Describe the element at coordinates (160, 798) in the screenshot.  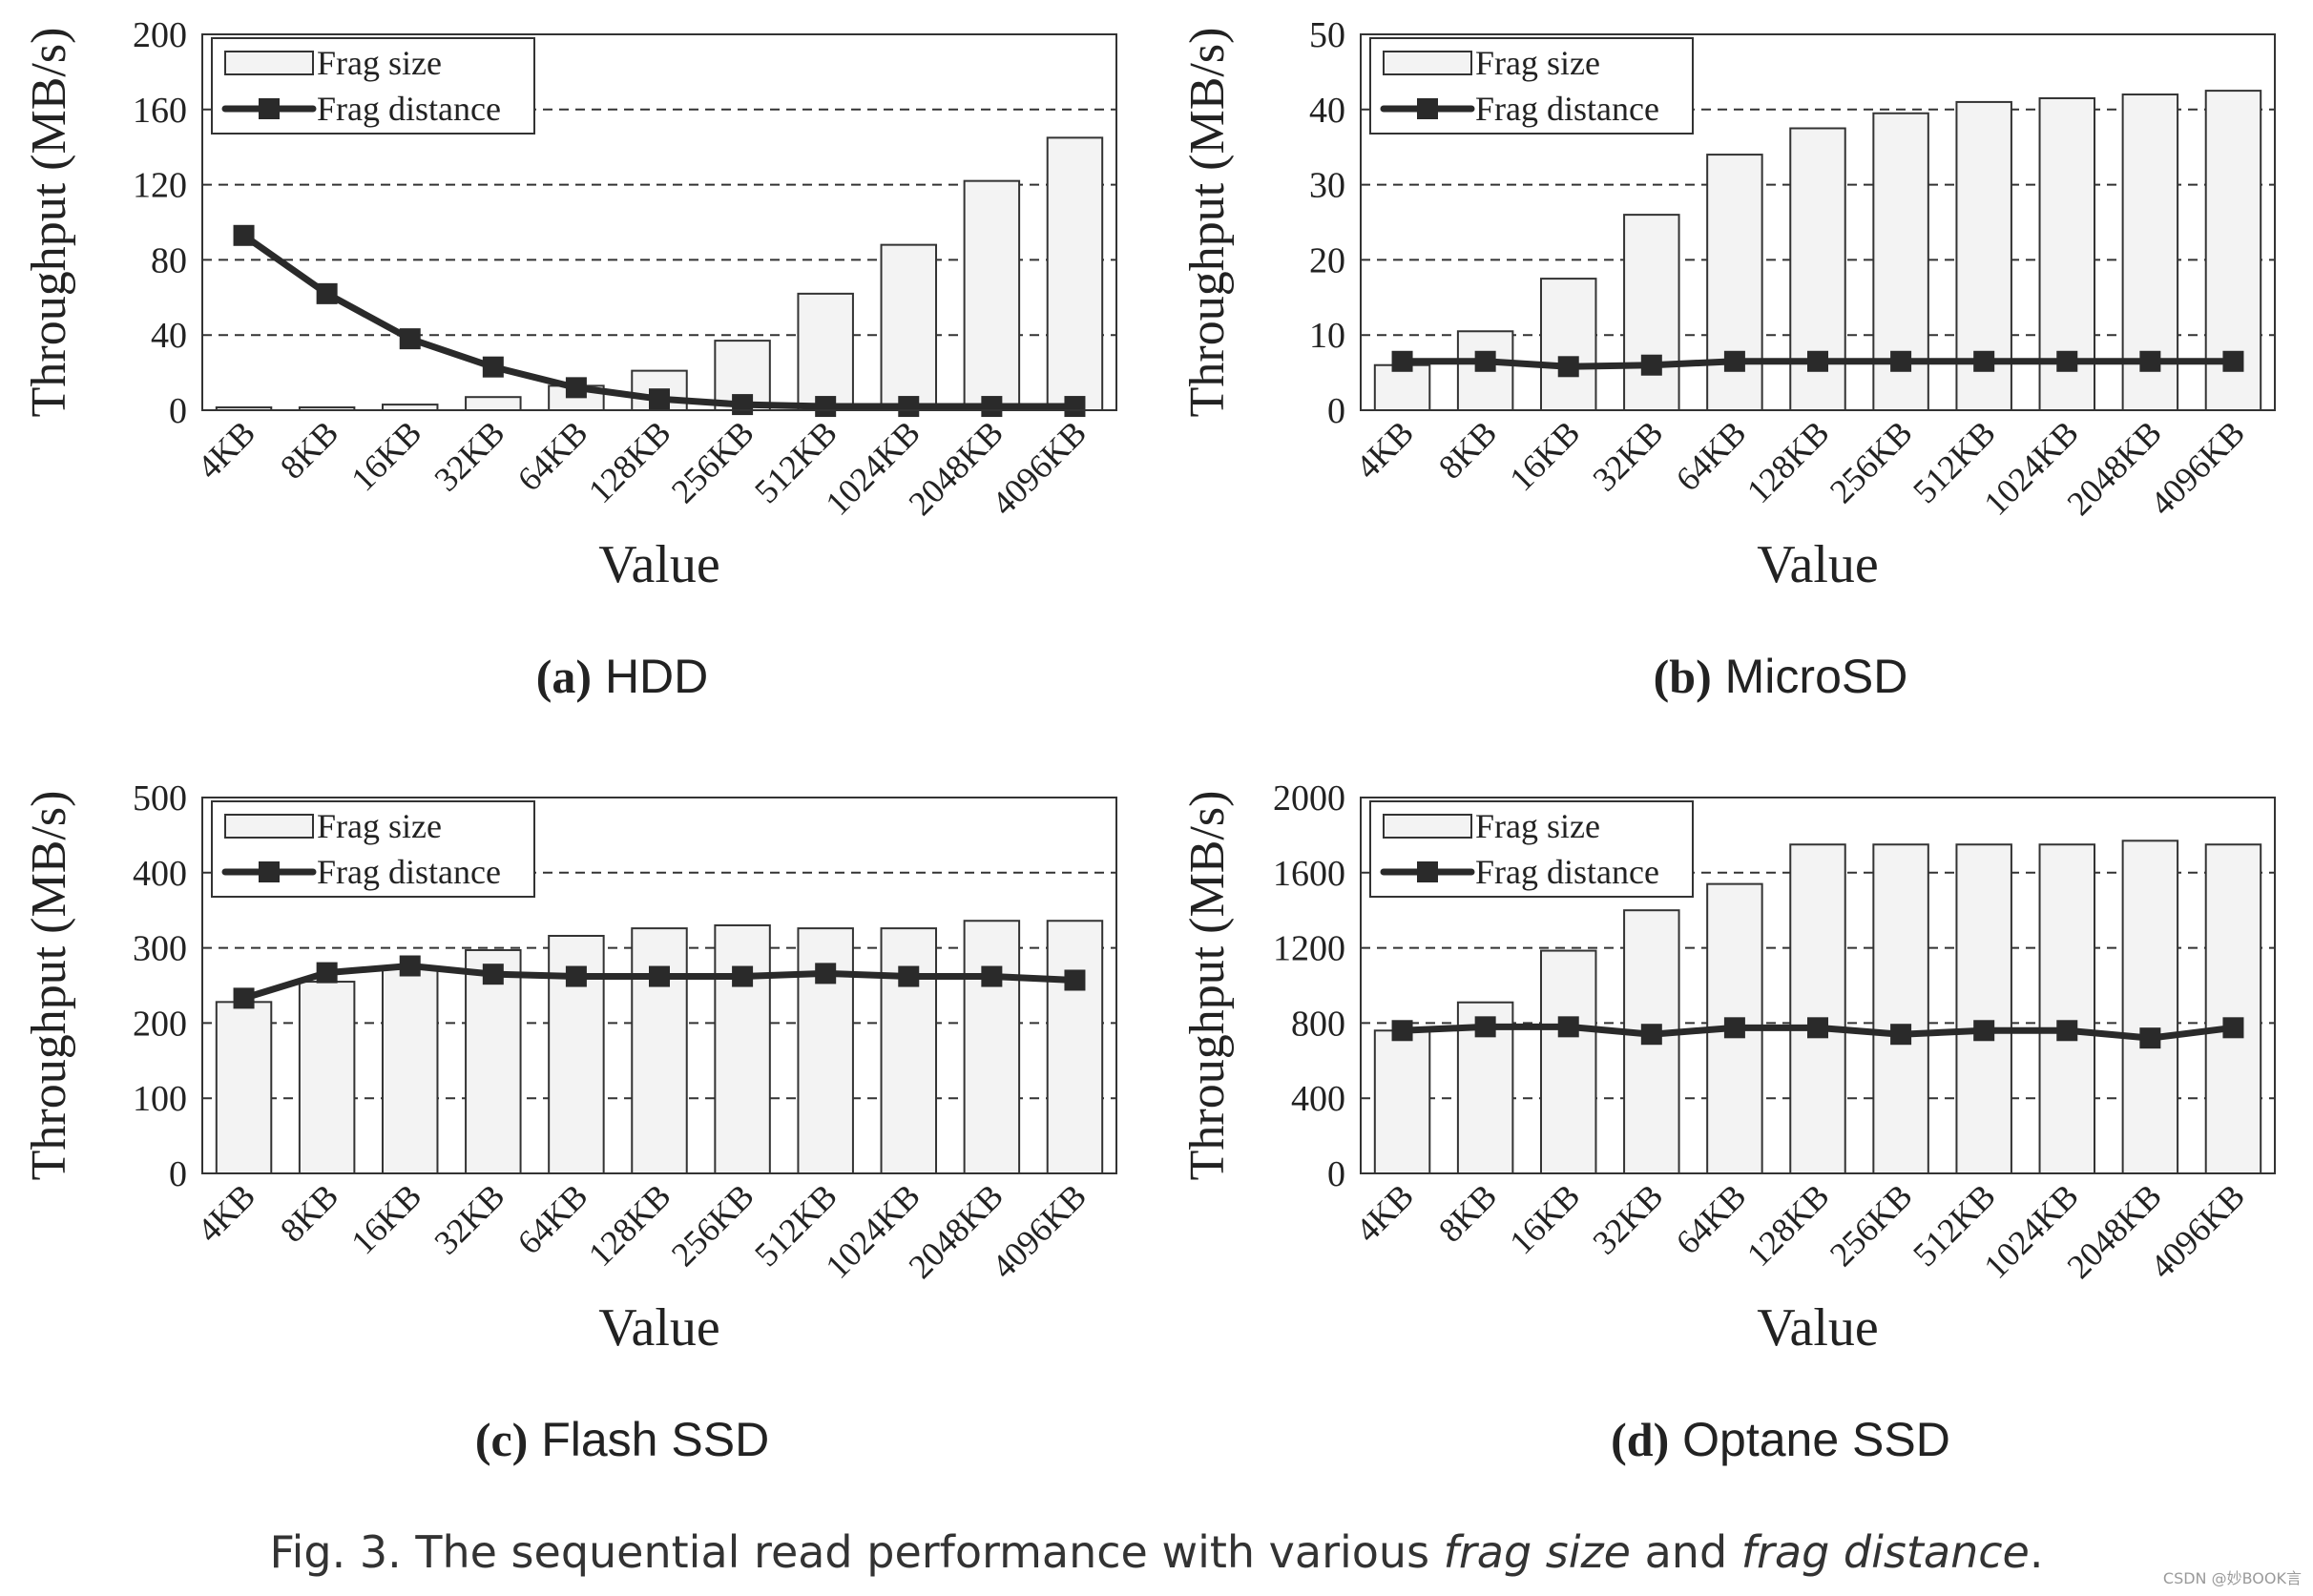
I see `y-tick-label: 500` at that location.